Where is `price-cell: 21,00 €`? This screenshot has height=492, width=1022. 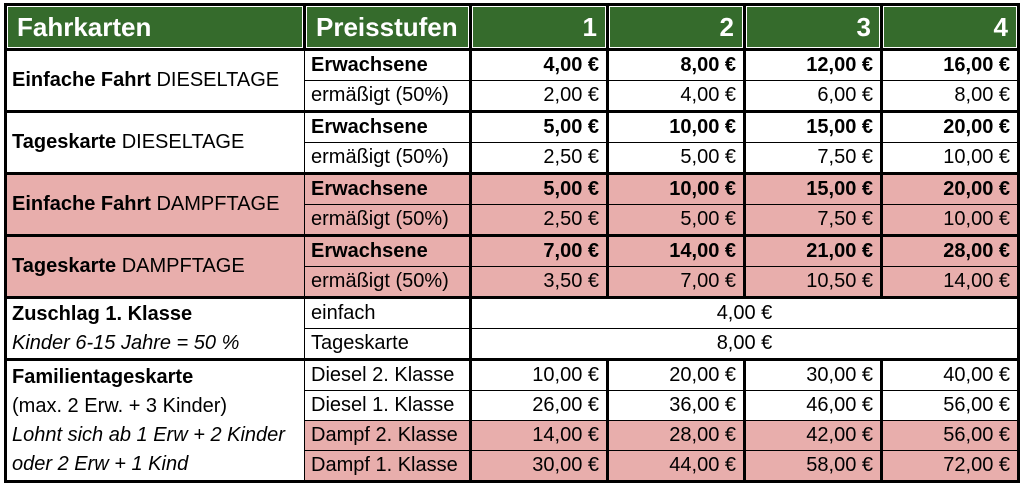 price-cell: 21,00 € is located at coordinates (813, 250).